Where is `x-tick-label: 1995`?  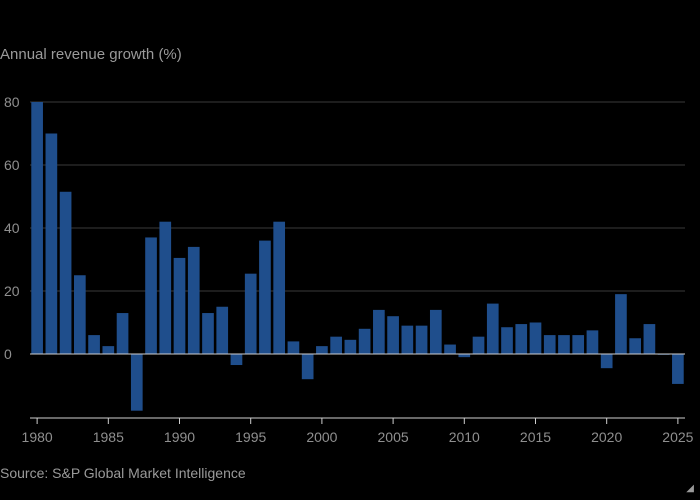
x-tick-label: 1995 is located at coordinates (250, 437).